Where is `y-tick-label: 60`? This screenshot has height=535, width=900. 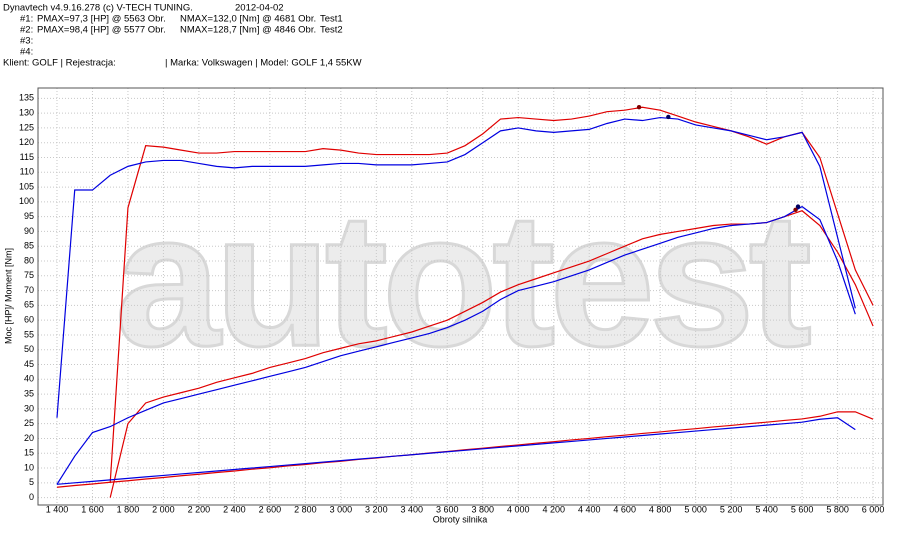 y-tick-label: 60 is located at coordinates (29, 320).